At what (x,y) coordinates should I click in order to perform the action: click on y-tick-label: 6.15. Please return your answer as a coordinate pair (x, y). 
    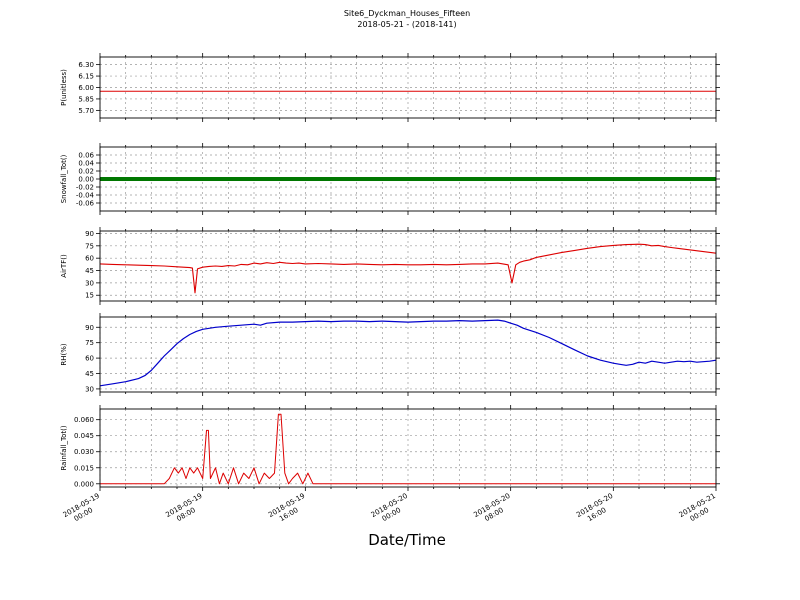
    Looking at the image, I should click on (86, 77).